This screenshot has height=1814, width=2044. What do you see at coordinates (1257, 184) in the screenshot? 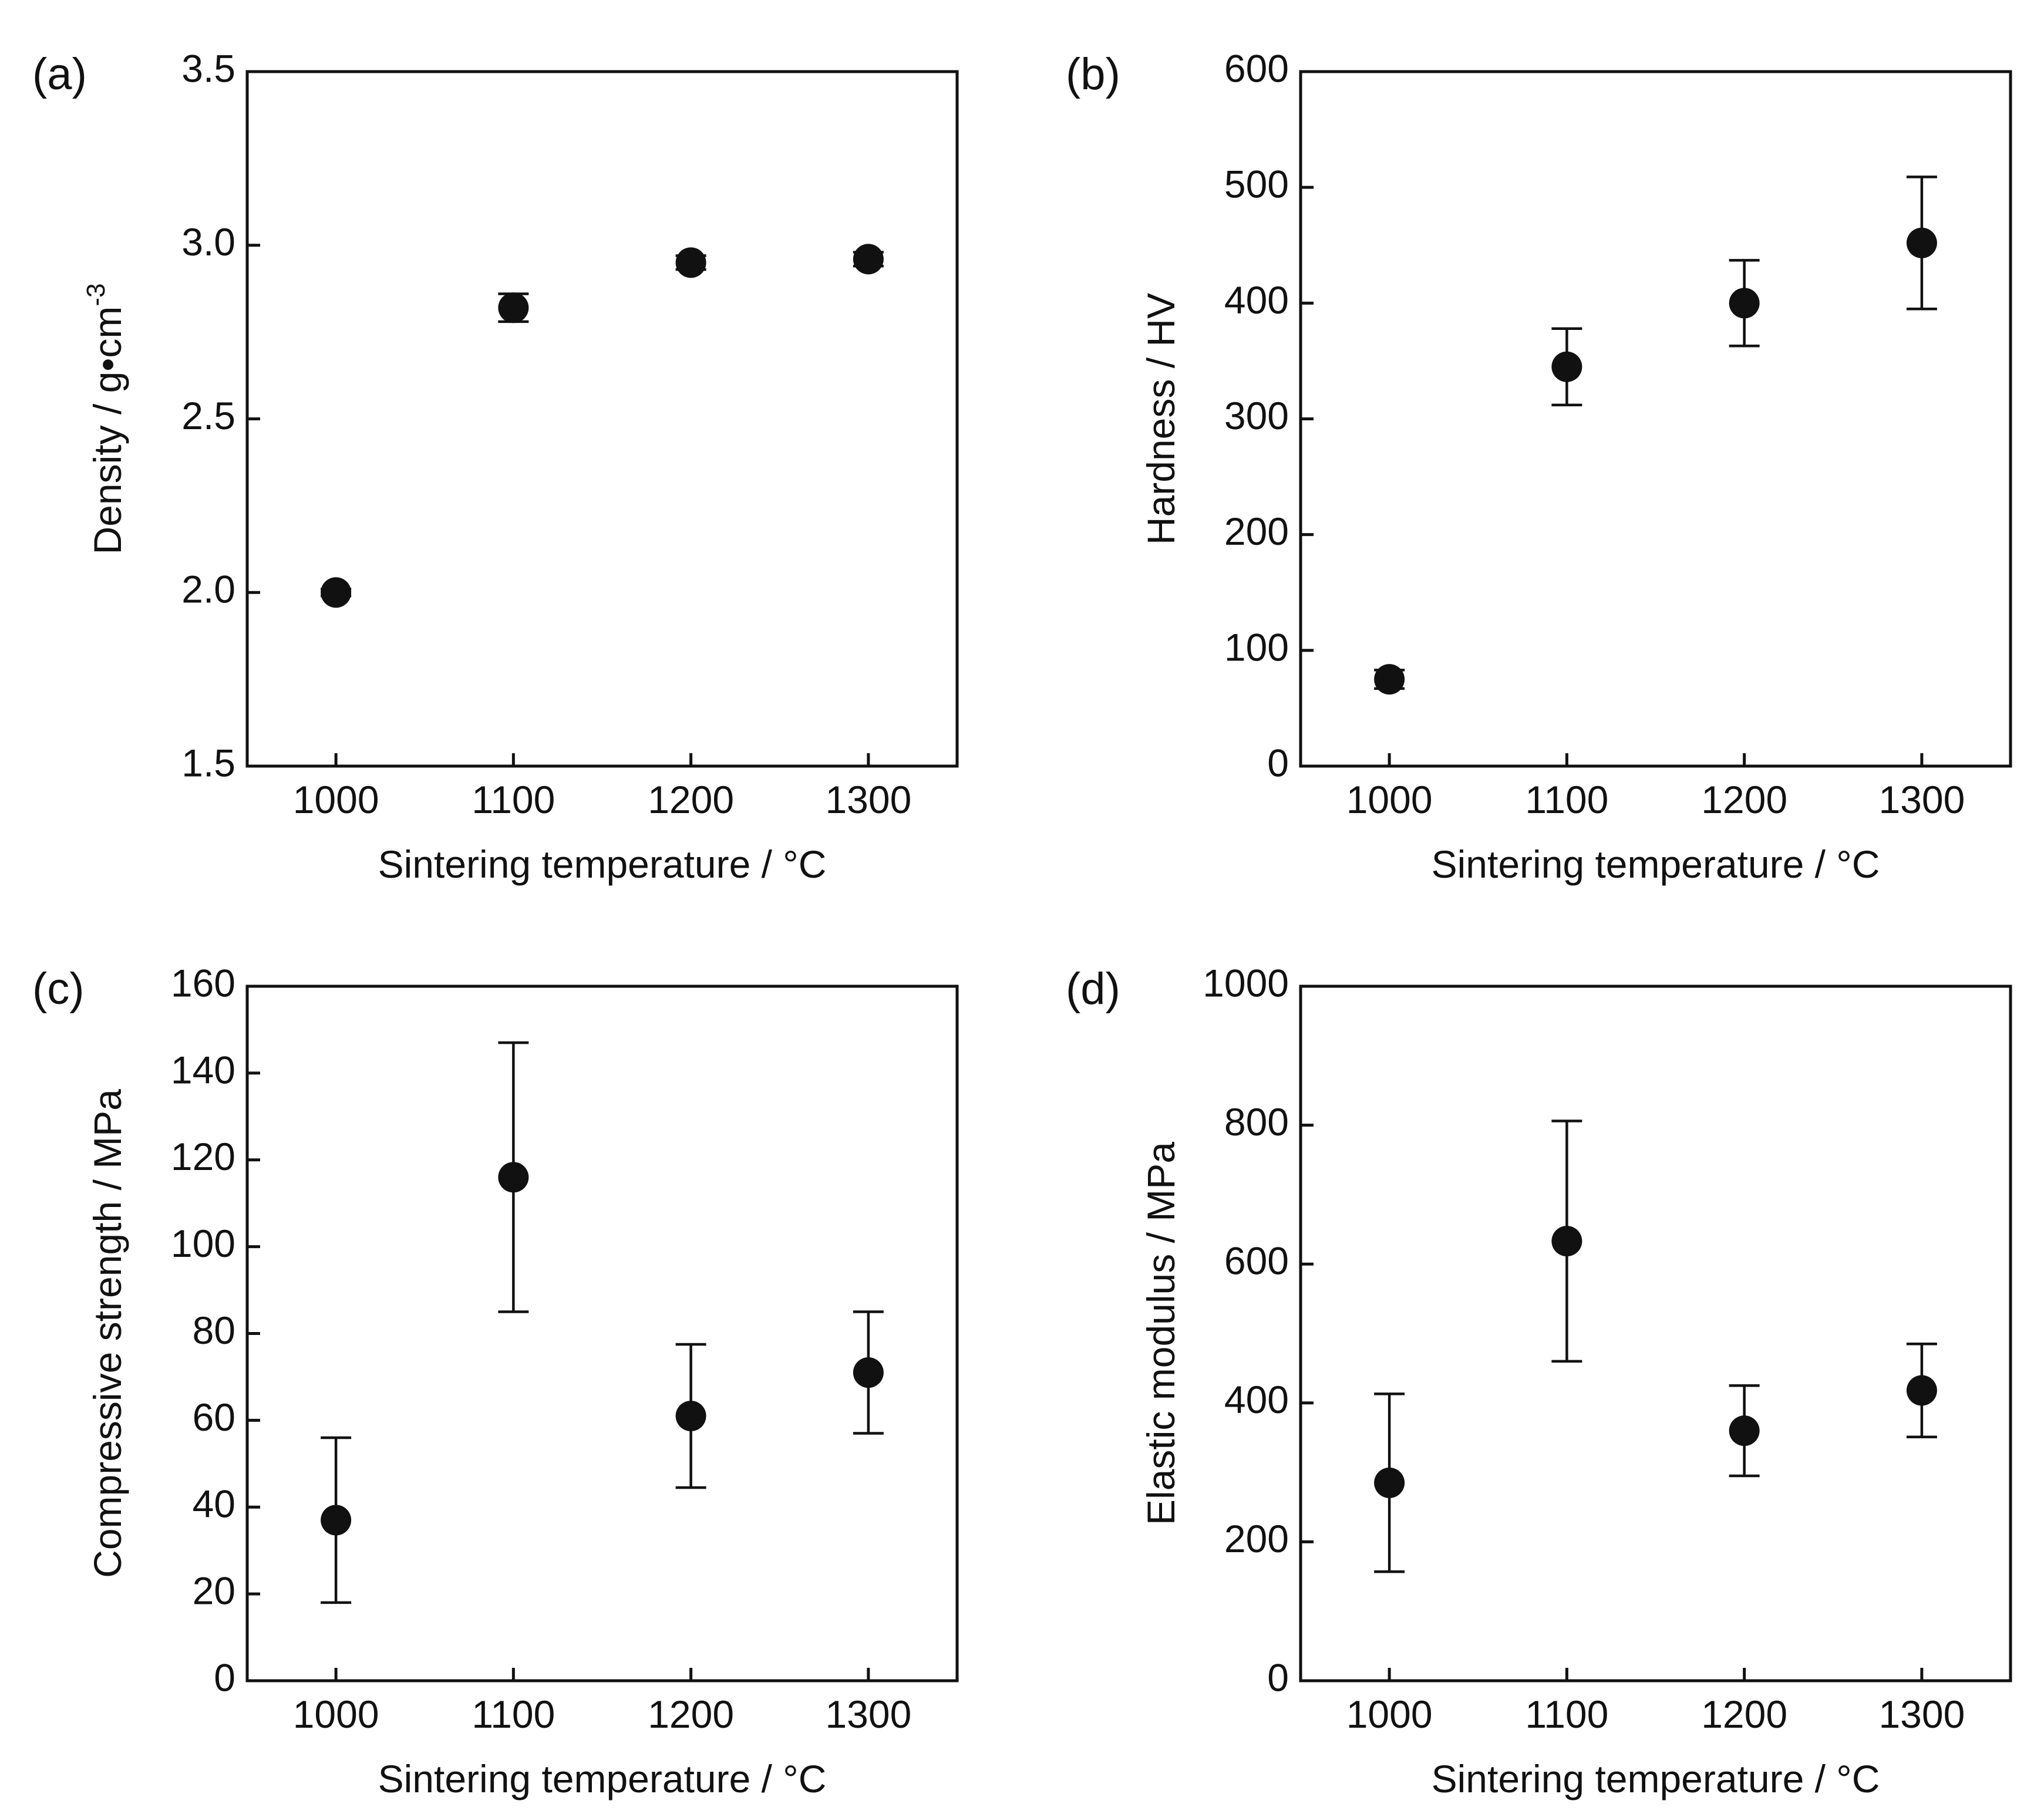
I see `y-tick-label: 500` at bounding box center [1257, 184].